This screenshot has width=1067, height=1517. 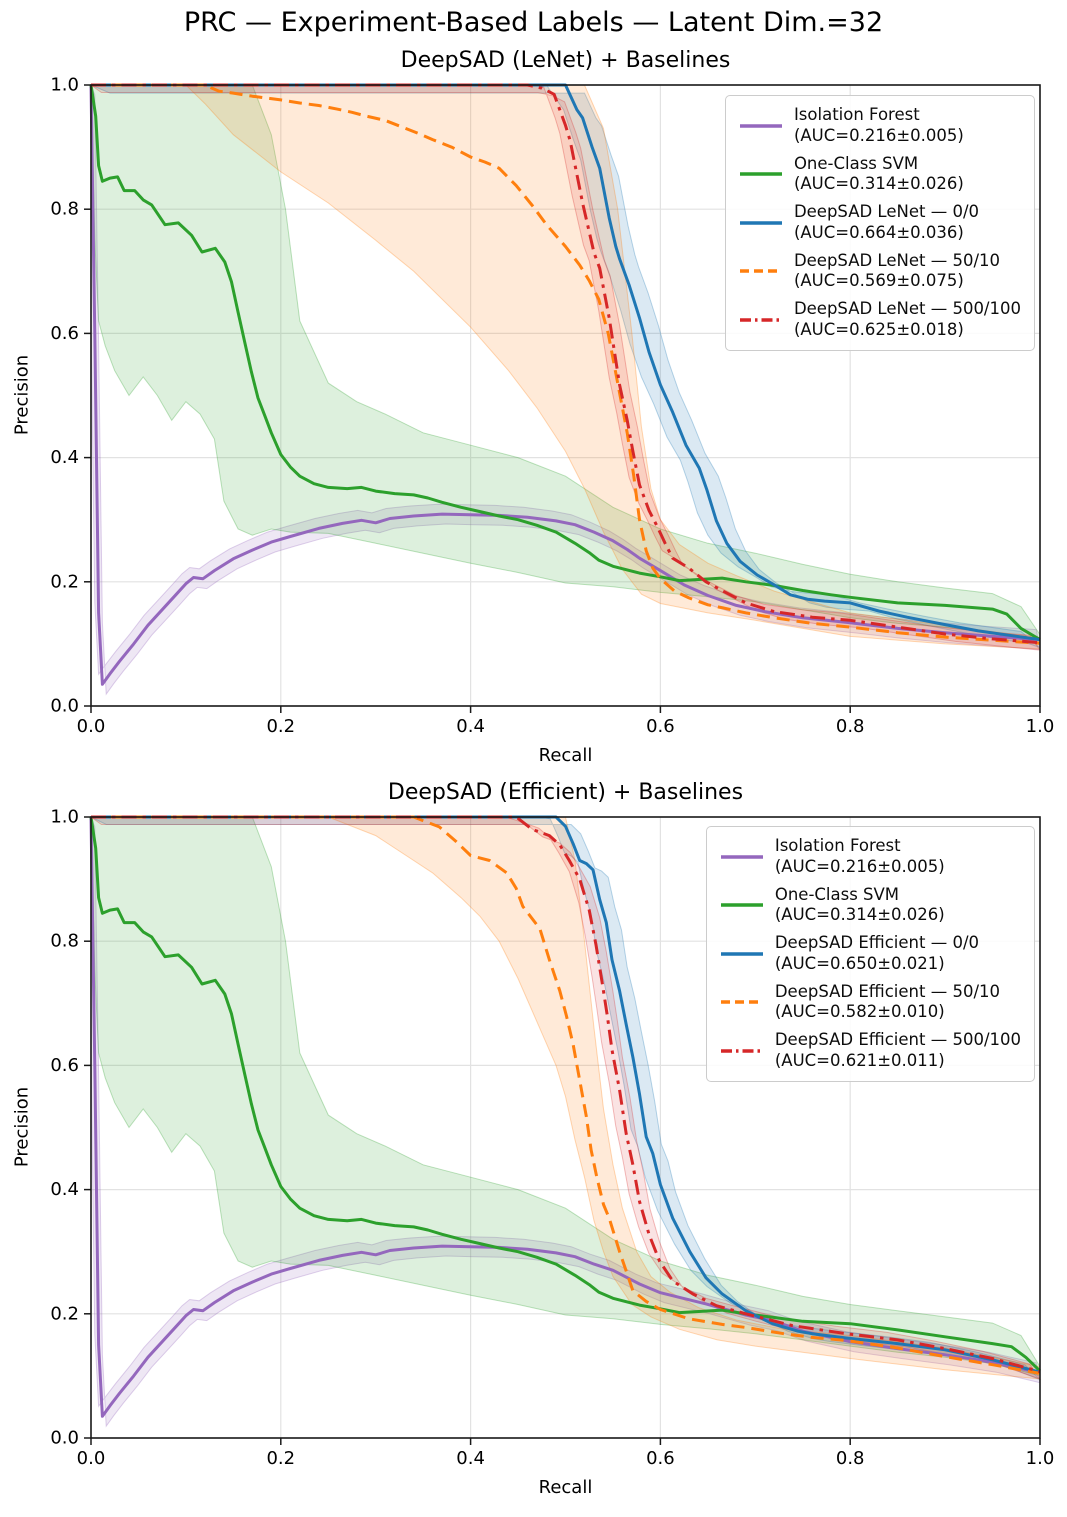 What do you see at coordinates (878, 330) in the screenshot?
I see `legend-entry-auc: (AUC=0.625±0.018)` at bounding box center [878, 330].